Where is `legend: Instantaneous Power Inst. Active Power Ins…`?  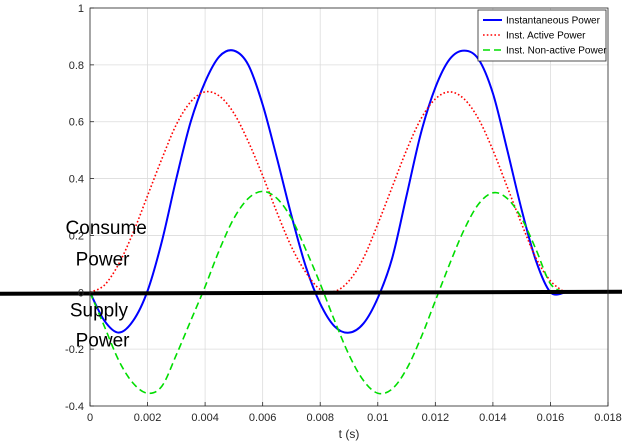 legend: Instantaneous Power Inst. Active Power Ins… is located at coordinates (542, 35).